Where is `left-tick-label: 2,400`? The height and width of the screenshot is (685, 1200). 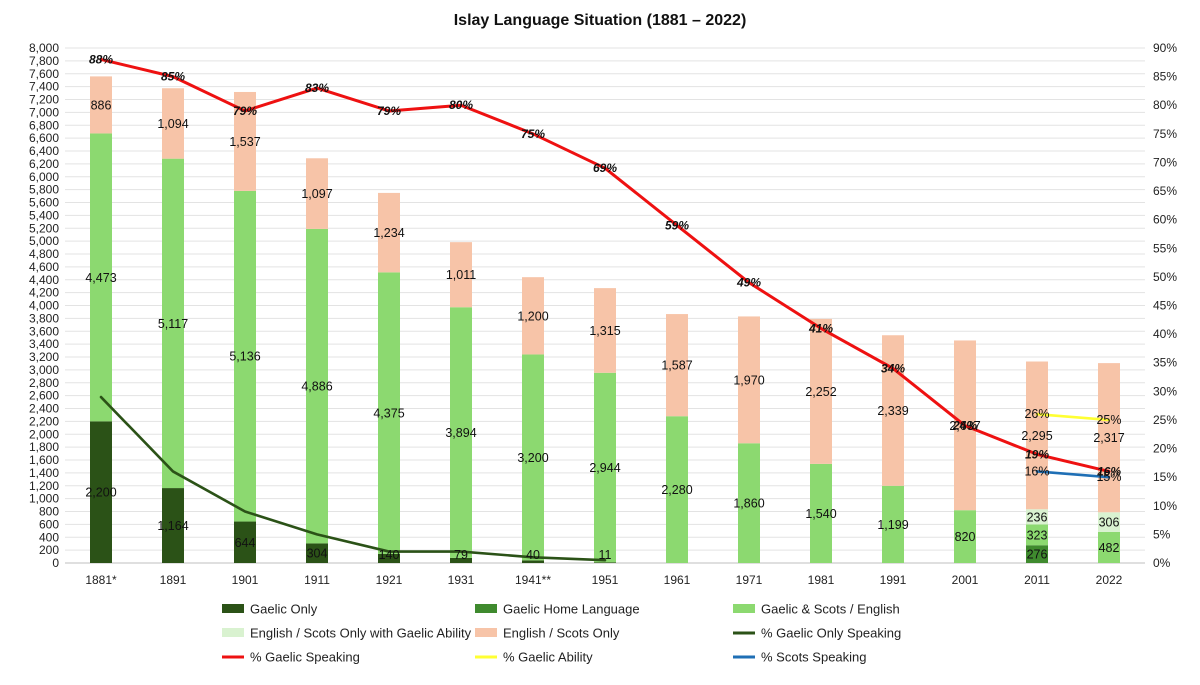 left-tick-label: 2,400 is located at coordinates (44, 409).